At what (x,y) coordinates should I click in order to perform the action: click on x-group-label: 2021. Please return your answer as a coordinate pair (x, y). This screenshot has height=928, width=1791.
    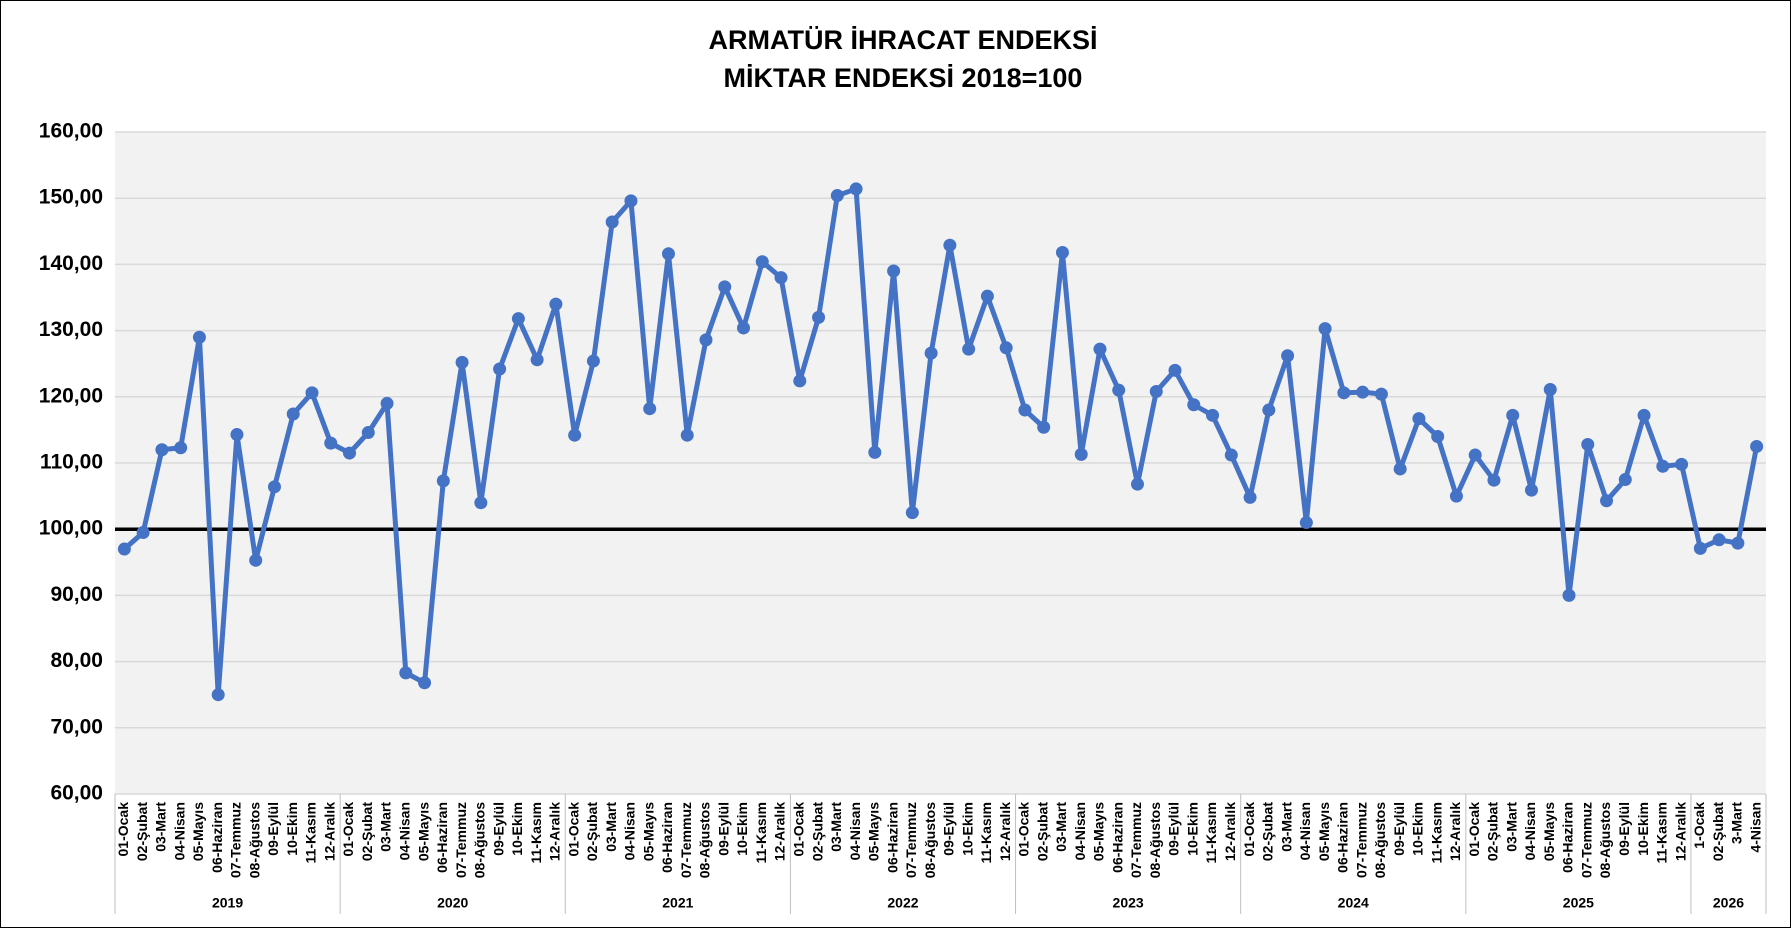
    Looking at the image, I should click on (677, 903).